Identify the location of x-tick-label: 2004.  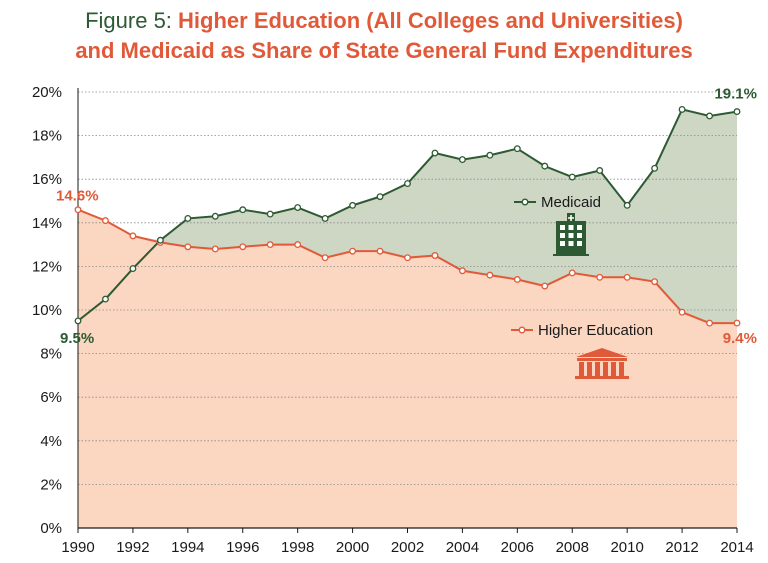
(462, 547).